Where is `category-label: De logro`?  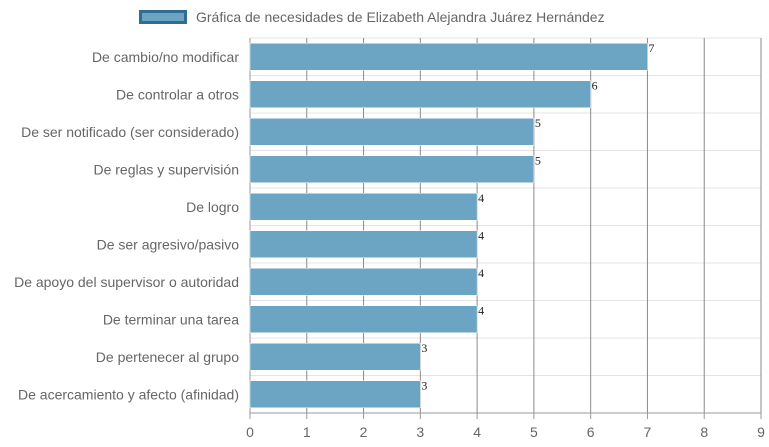
category-label: De logro is located at coordinates (212, 207).